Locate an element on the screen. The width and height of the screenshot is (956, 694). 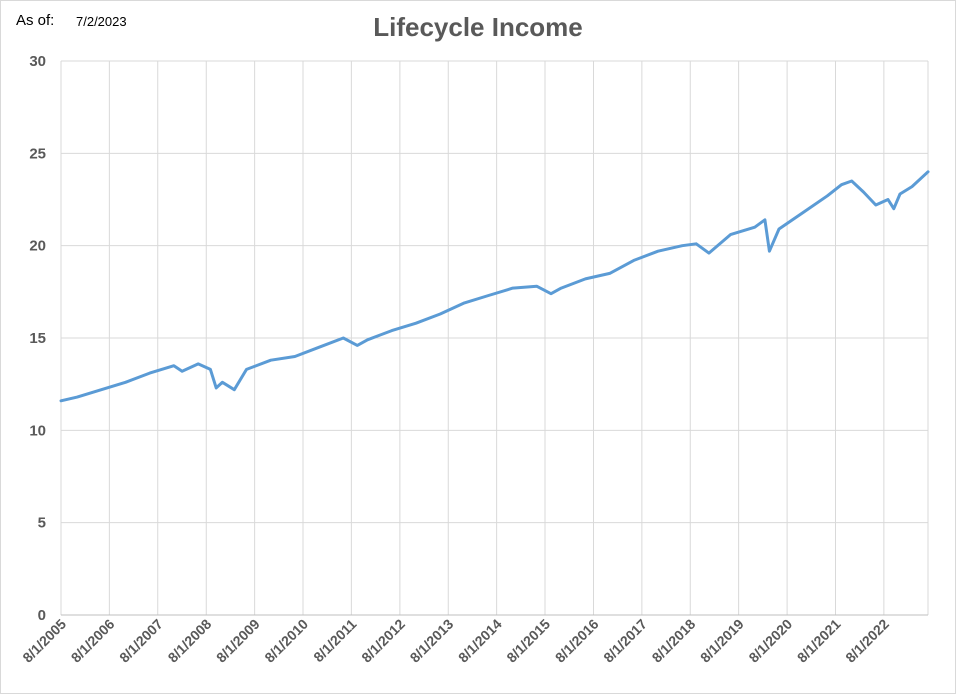
y-tick-label: 15 is located at coordinates (37, 338).